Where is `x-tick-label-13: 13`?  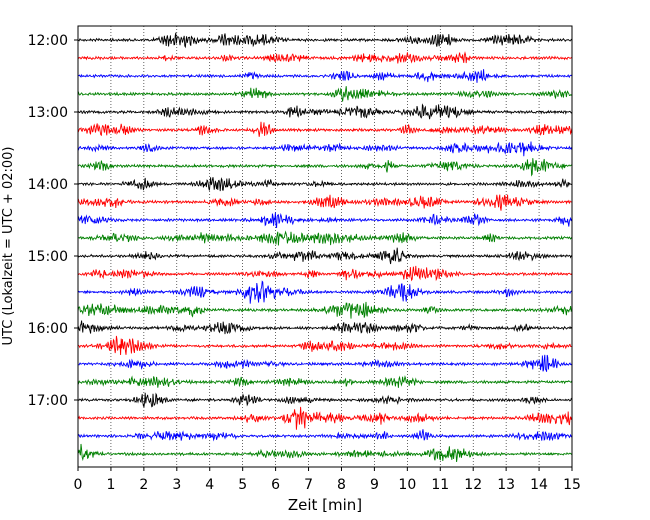
x-tick-label-13: 13 is located at coordinates (506, 485).